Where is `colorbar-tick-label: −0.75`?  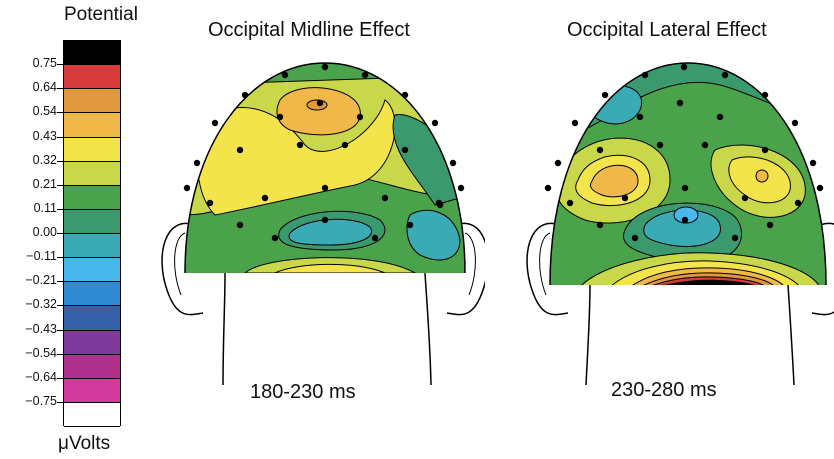
colorbar-tick-label: −0.75 is located at coordinates (41, 400).